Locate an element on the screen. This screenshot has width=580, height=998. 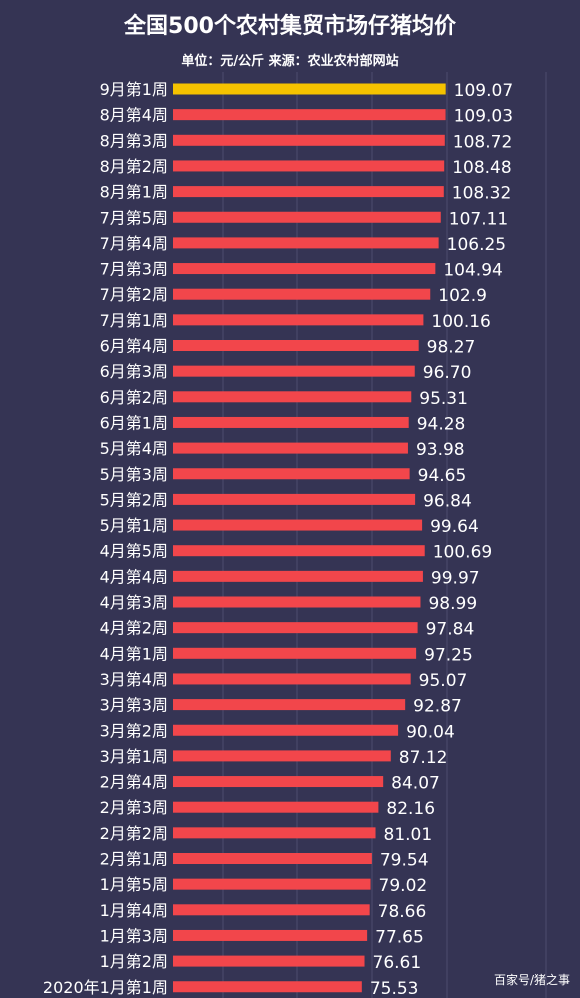
value-label: 93.98 is located at coordinates (440, 450).